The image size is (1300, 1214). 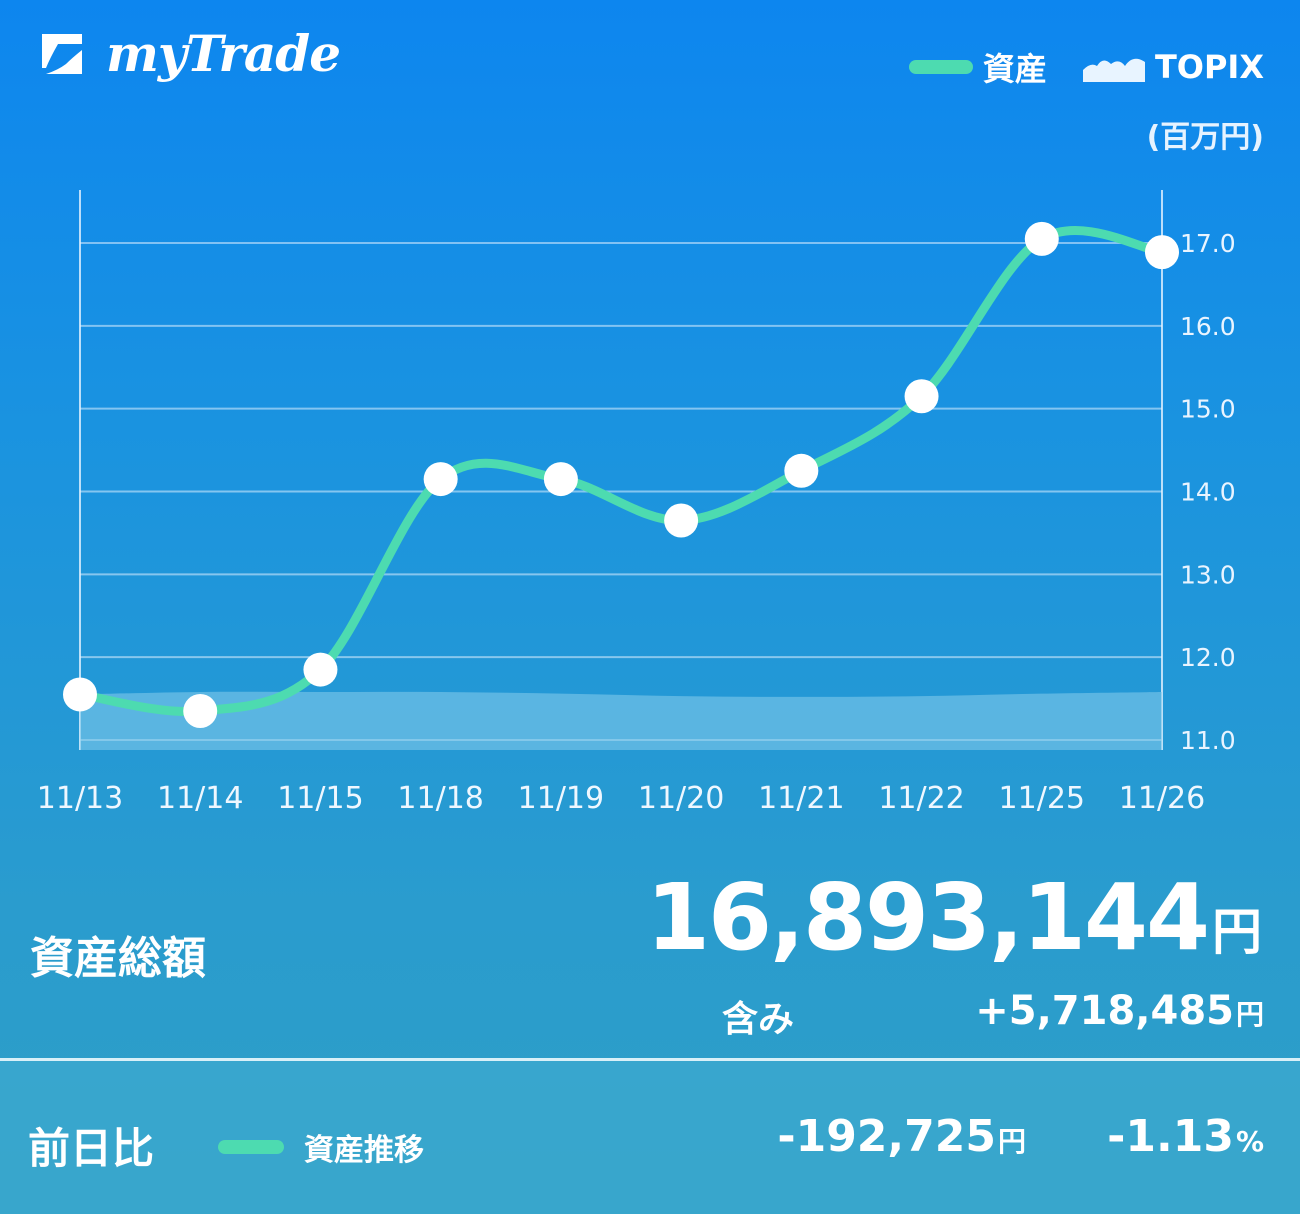 What do you see at coordinates (364, 1150) in the screenshot?
I see `asset-trend-label: 資産推移` at bounding box center [364, 1150].